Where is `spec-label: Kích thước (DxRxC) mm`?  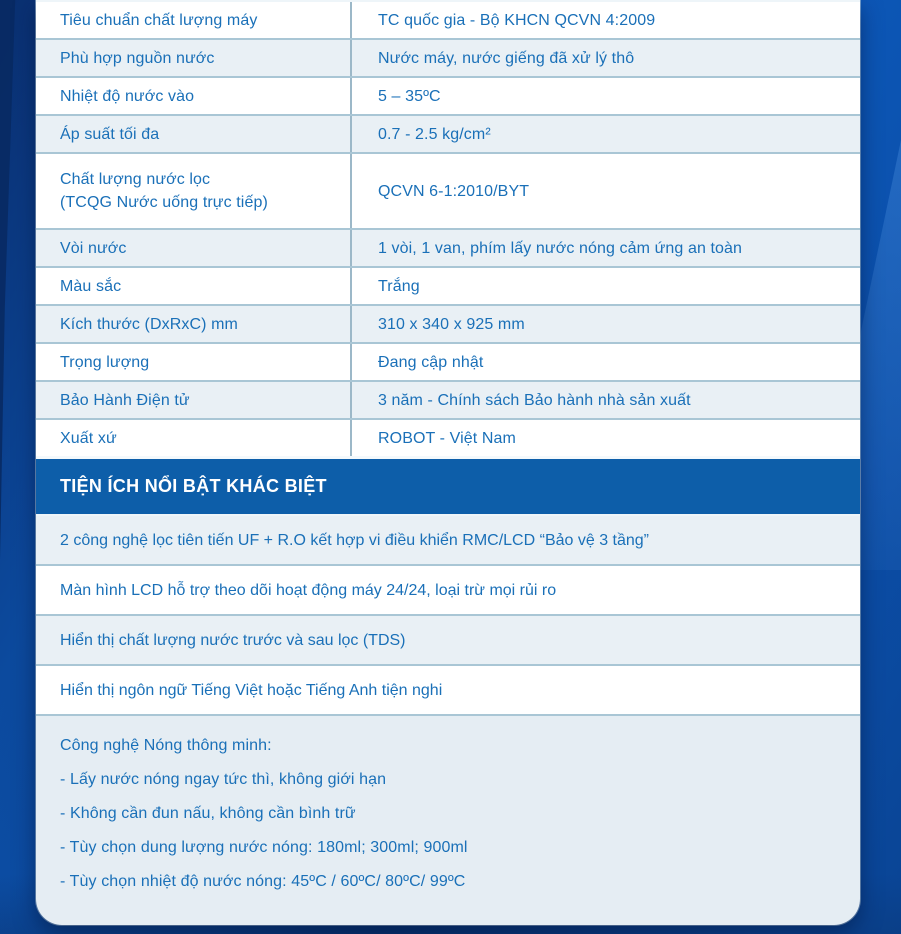
spec-label: Kích thước (DxRxC) mm is located at coordinates (149, 324).